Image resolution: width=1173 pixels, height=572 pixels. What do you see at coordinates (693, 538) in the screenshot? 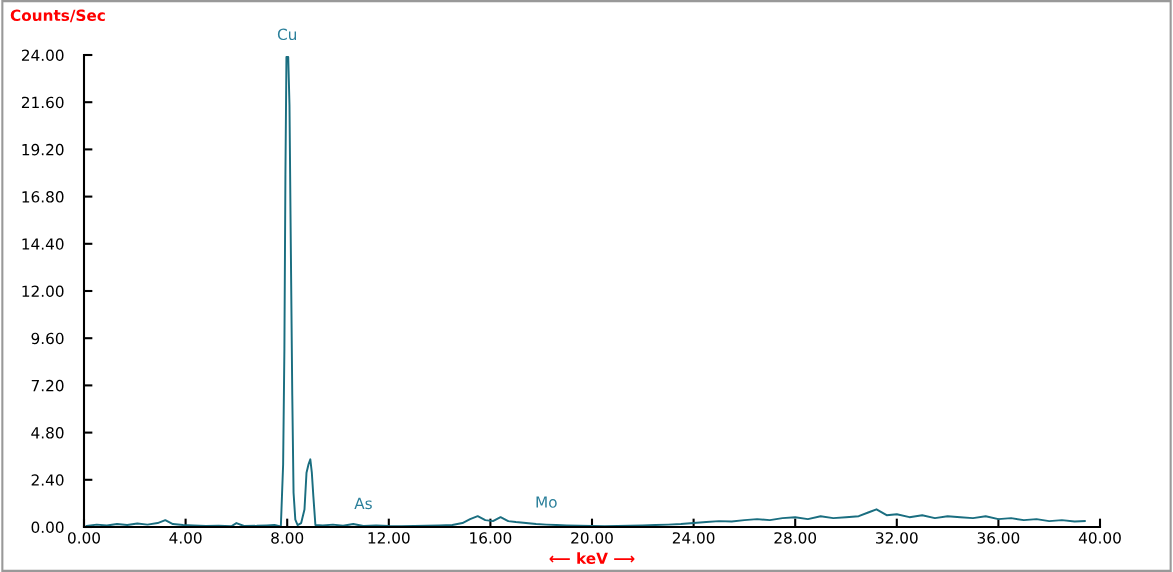
I see `x-tick-label: 24.00` at bounding box center [693, 538].